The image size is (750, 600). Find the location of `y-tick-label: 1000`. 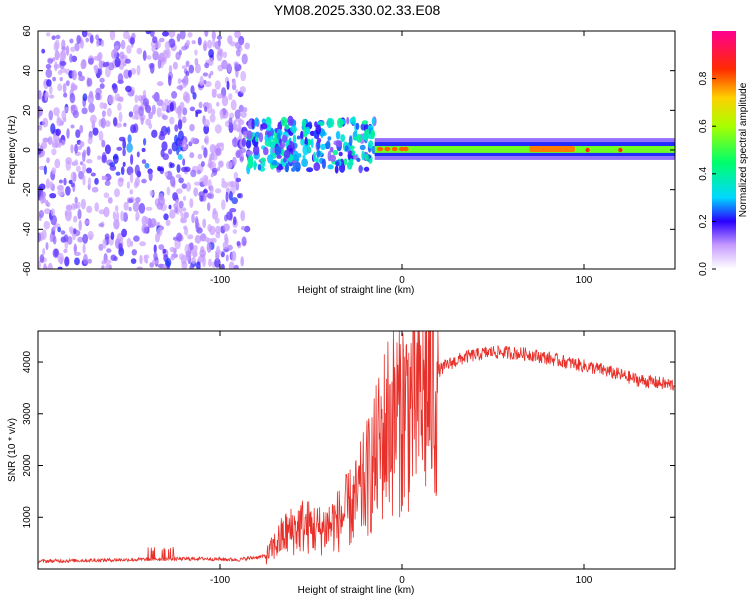

y-tick-label: 1000 is located at coordinates (27, 517).